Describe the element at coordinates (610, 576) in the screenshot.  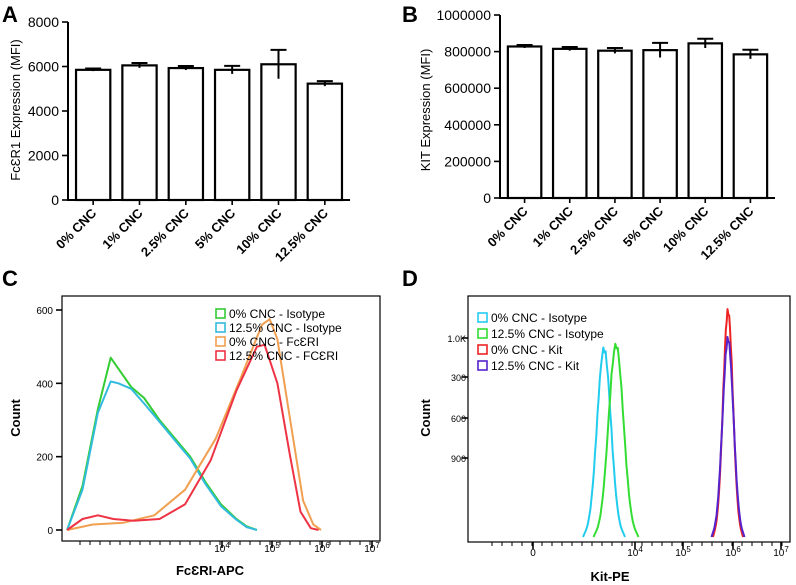
I see `x-axis-label-d: Kit-PE` at that location.